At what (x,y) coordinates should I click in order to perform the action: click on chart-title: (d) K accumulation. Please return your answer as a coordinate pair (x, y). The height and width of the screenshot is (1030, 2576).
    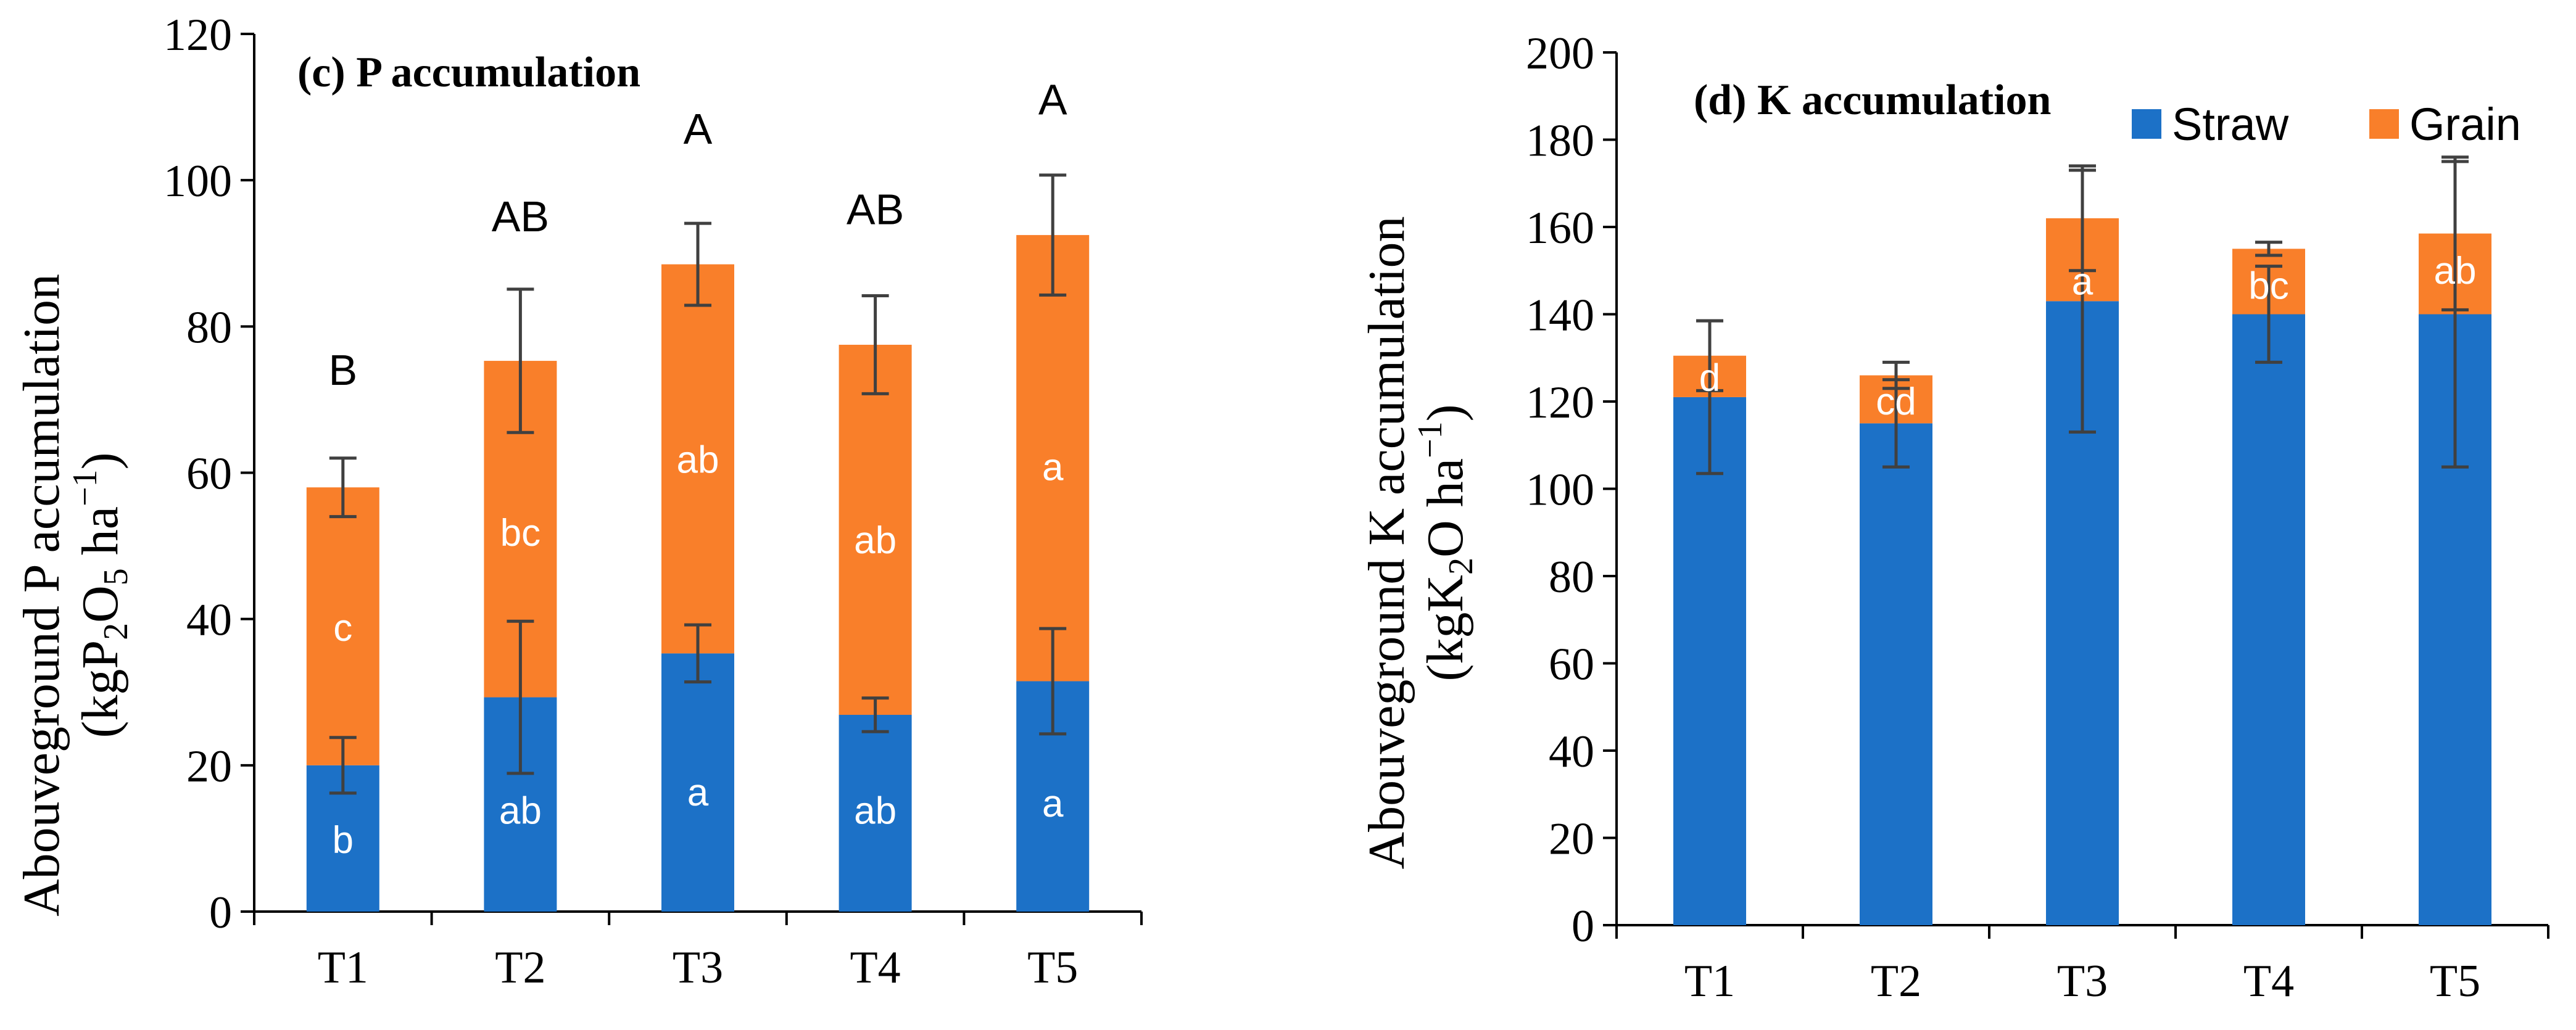
    Looking at the image, I should click on (1872, 100).